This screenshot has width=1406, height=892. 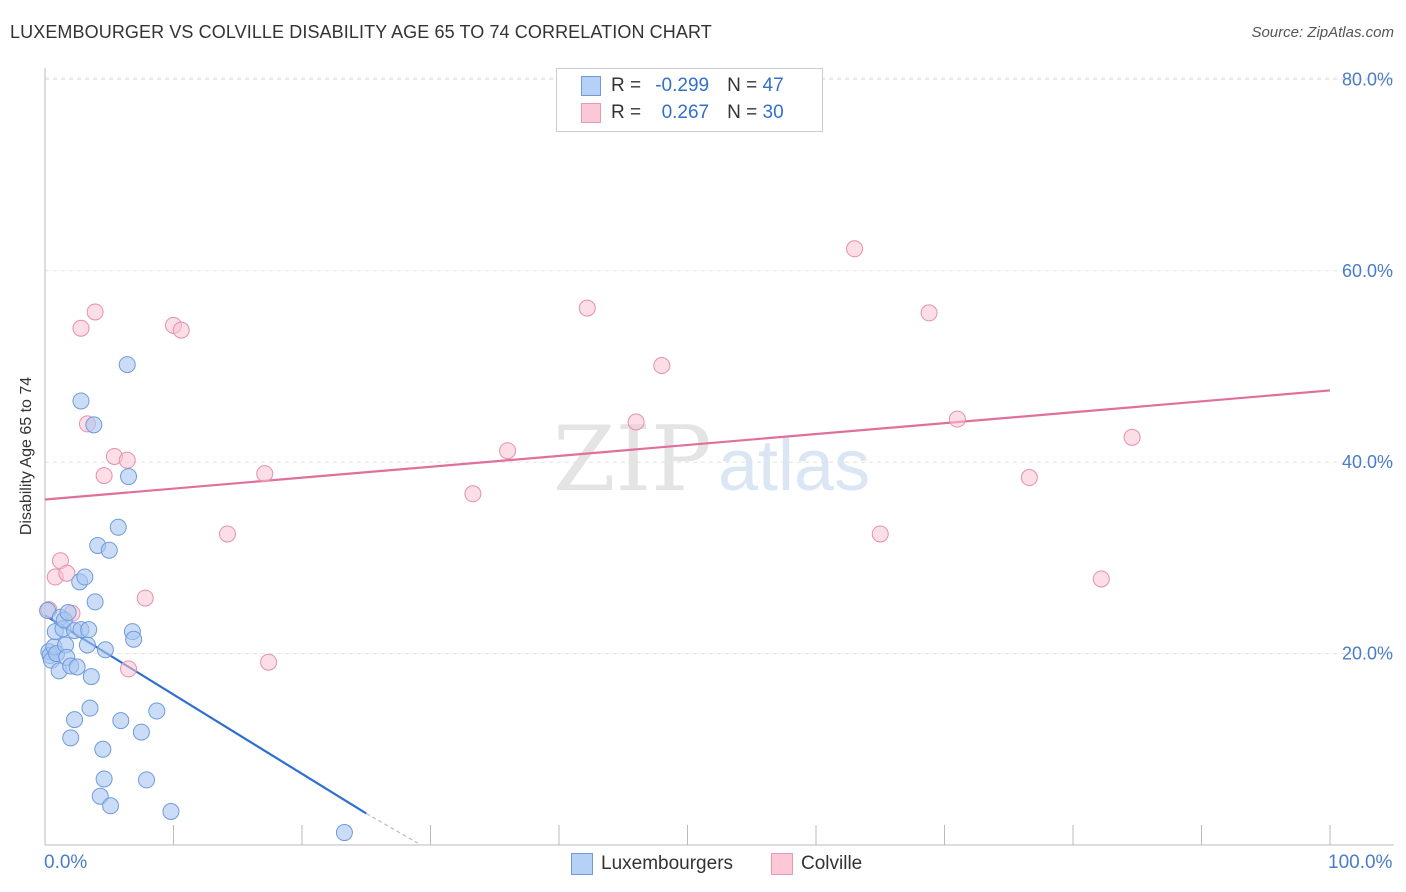 What do you see at coordinates (773, 85) in the screenshot?
I see `n-value: 47` at bounding box center [773, 85].